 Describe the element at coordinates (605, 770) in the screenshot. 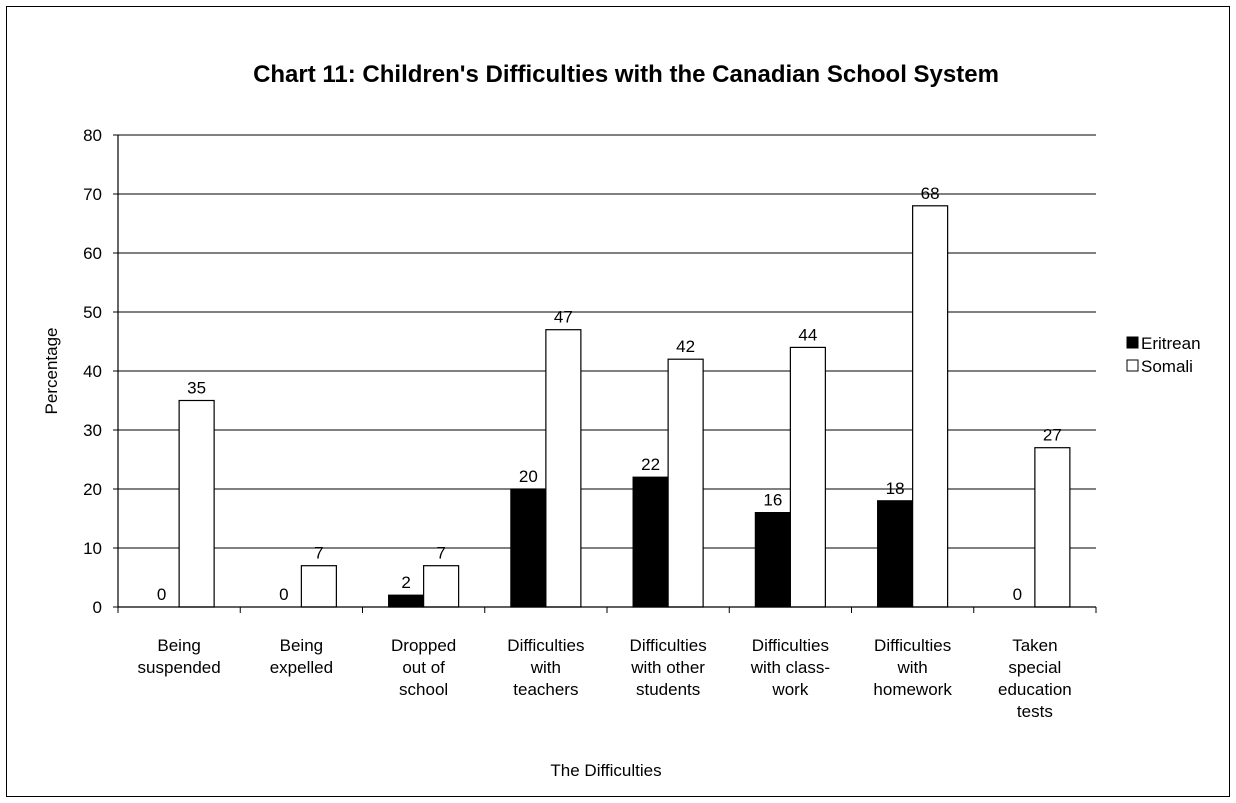

I see `x-axis-title: The Difficulties` at that location.